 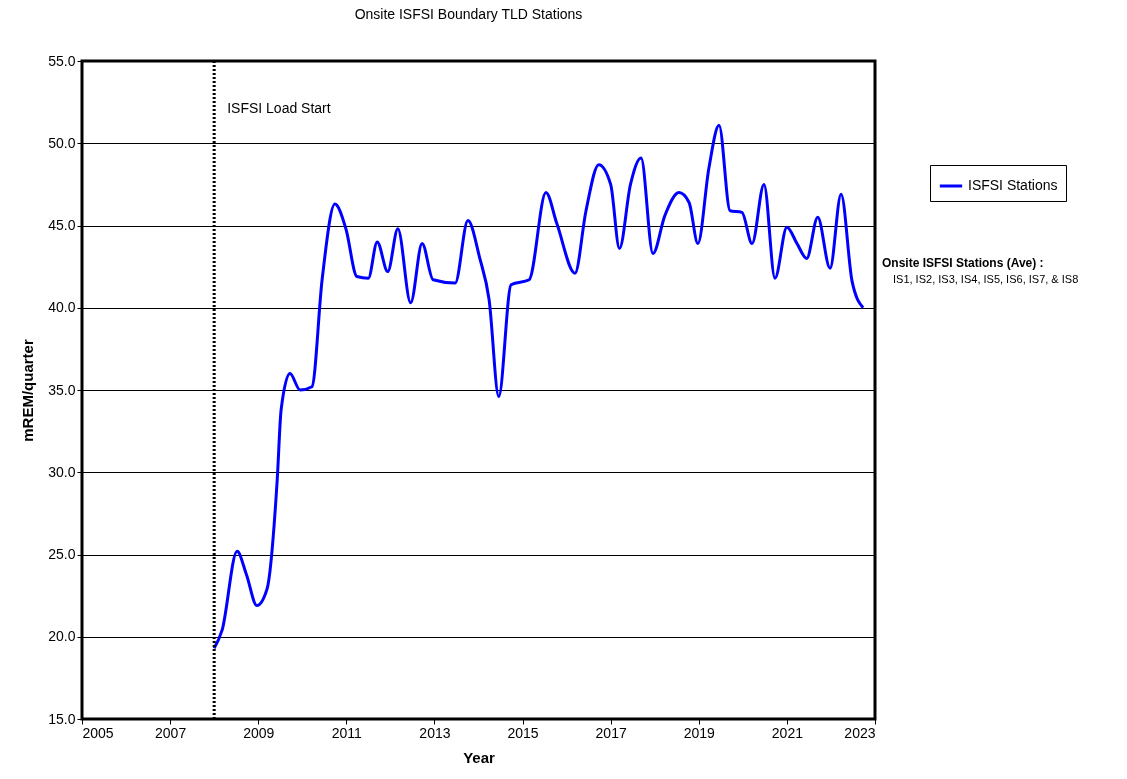 I want to click on x-tick-label: 2011, so click(x=347, y=732).